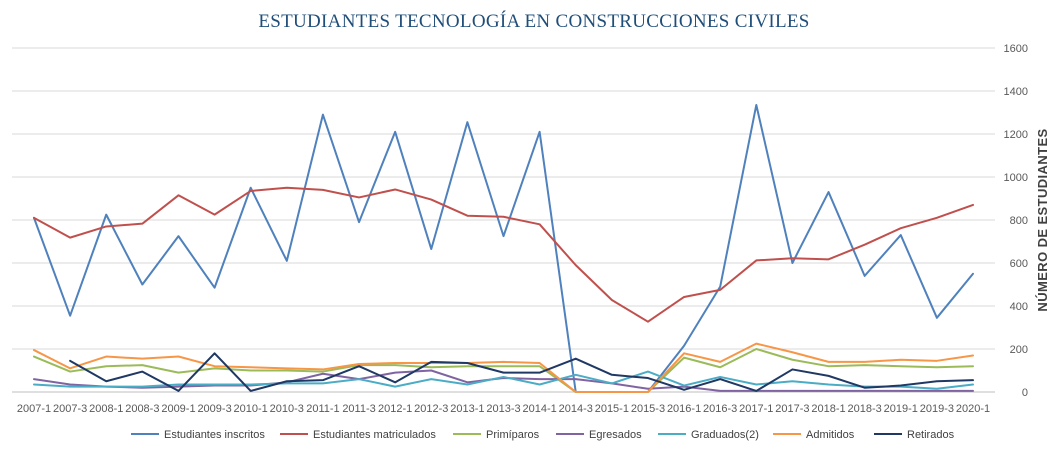 This screenshot has height=454, width=1060. I want to click on legend-label: Primíparos, so click(513, 435).